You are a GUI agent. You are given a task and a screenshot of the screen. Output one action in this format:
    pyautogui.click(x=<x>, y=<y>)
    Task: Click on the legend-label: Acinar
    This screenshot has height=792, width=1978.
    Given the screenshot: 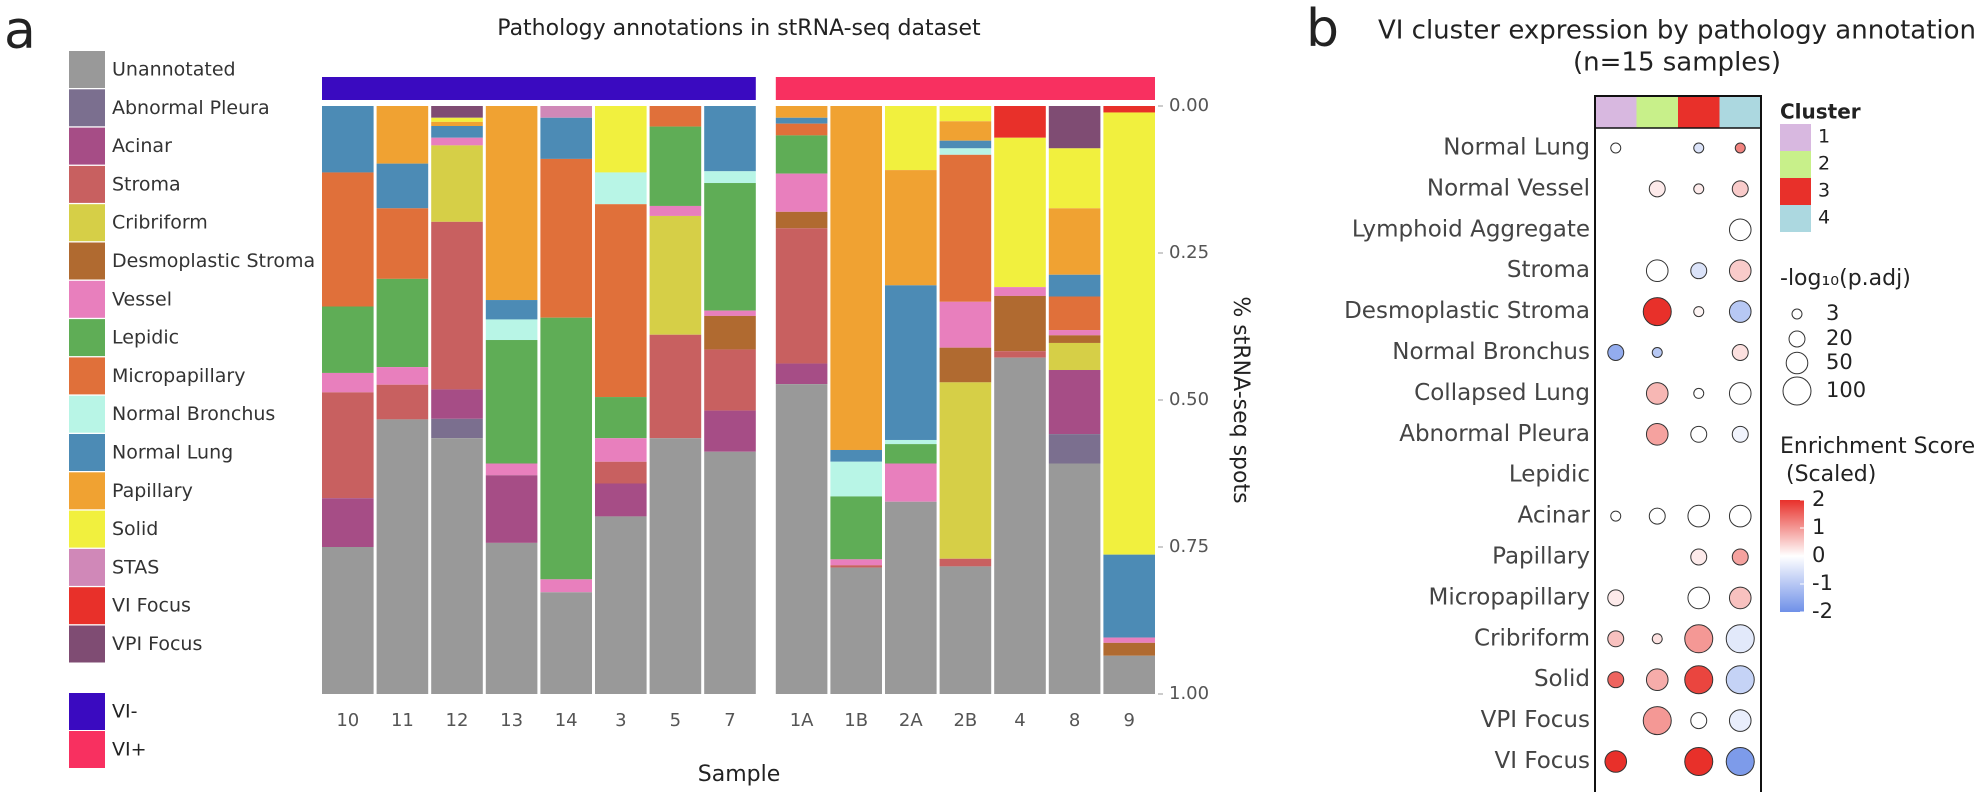 What is the action you would take?
    pyautogui.click(x=142, y=146)
    